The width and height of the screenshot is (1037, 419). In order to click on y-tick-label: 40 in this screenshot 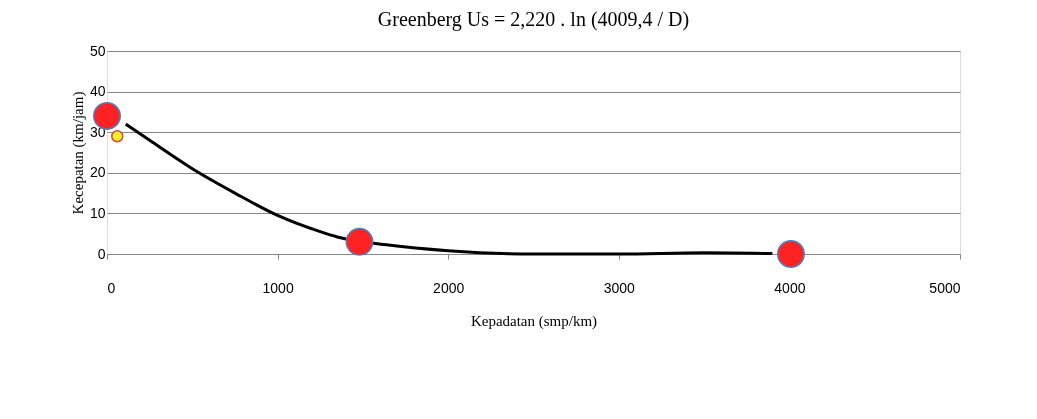, I will do `click(97, 91)`.